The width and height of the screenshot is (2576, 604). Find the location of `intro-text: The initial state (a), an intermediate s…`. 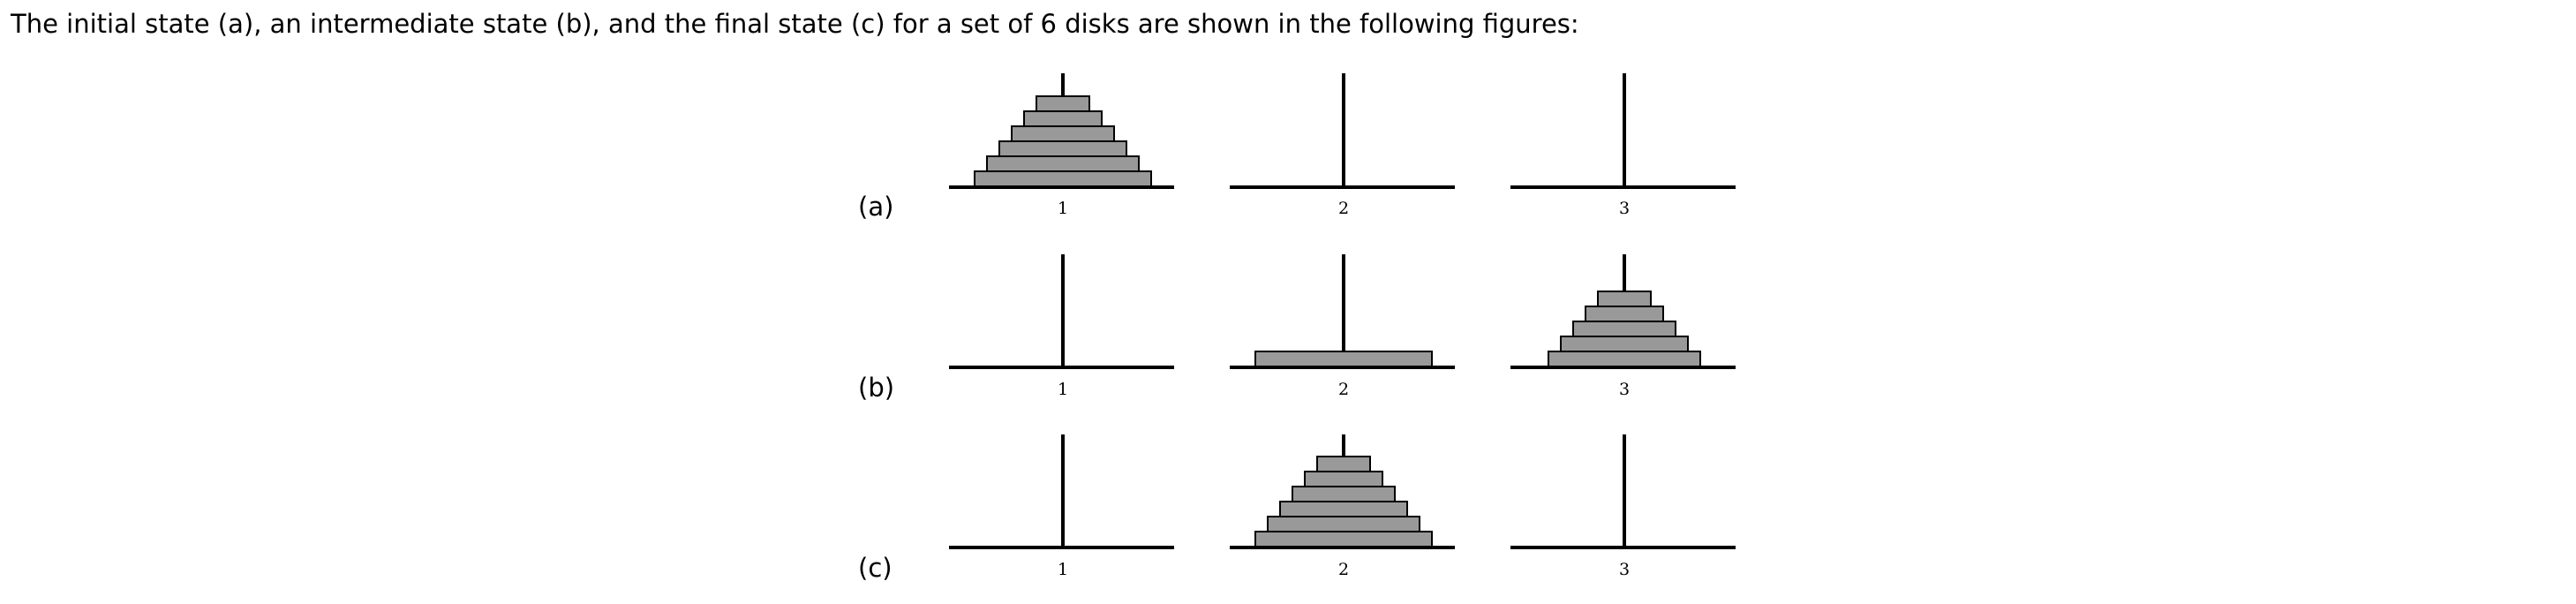

intro-text: The initial state (a), an intermediate s… is located at coordinates (795, 24).